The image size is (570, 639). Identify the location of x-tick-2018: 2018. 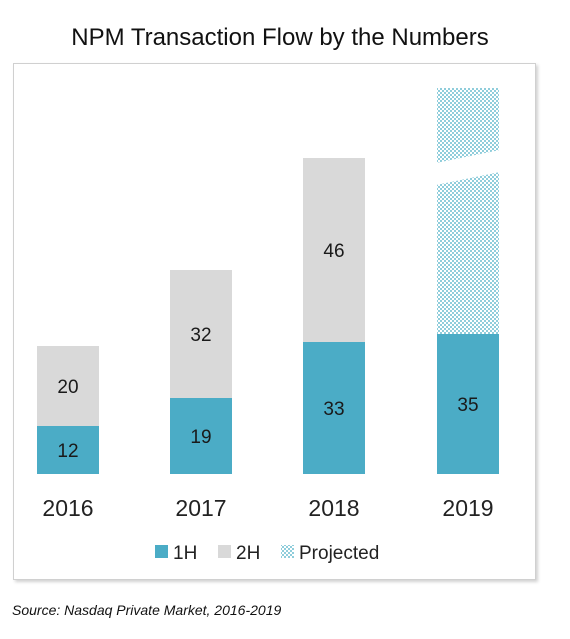
(333, 508).